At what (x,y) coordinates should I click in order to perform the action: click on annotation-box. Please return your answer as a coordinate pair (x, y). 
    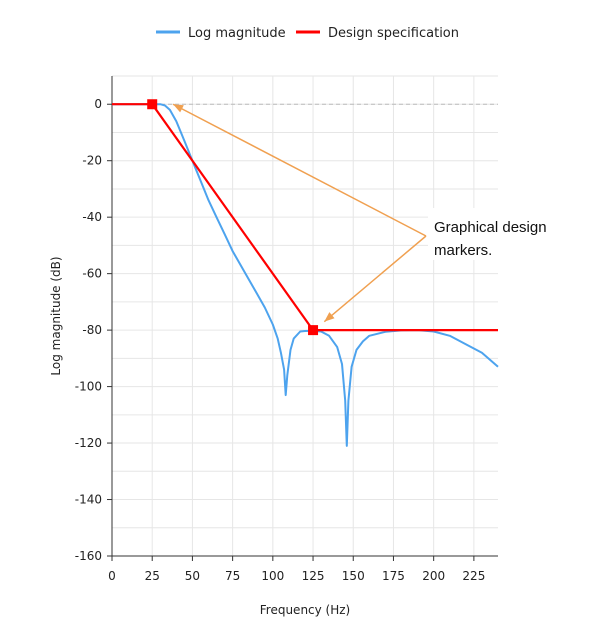
    Looking at the image, I should click on (493, 234).